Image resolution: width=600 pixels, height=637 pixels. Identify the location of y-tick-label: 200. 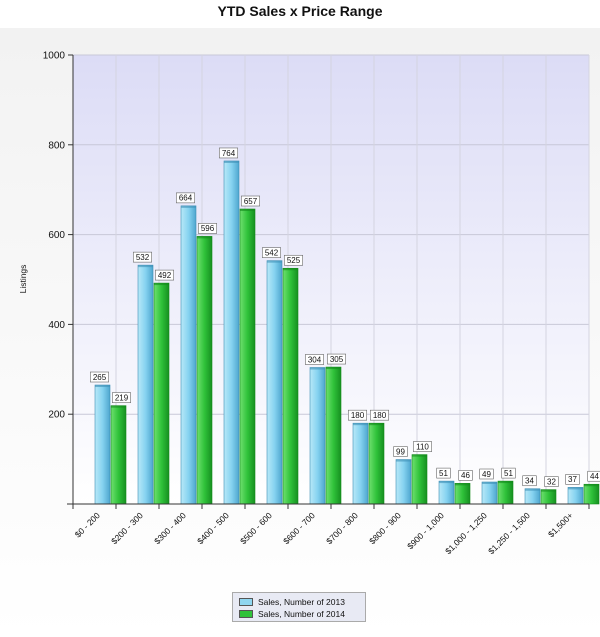
(56, 415).